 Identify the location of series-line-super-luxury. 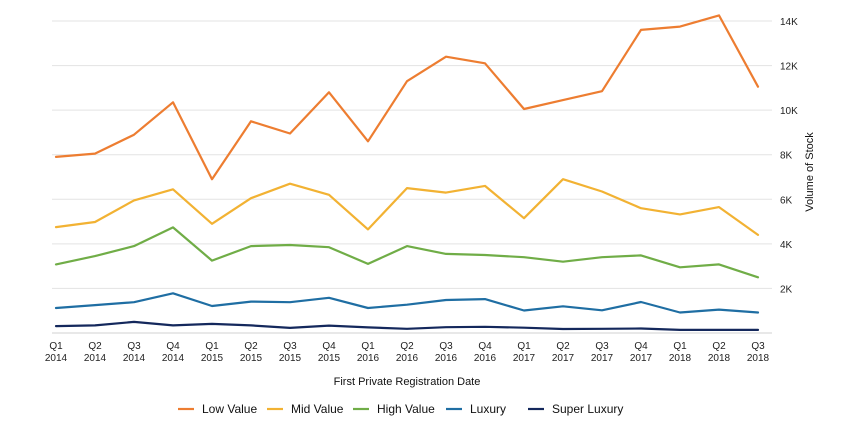
(407, 325).